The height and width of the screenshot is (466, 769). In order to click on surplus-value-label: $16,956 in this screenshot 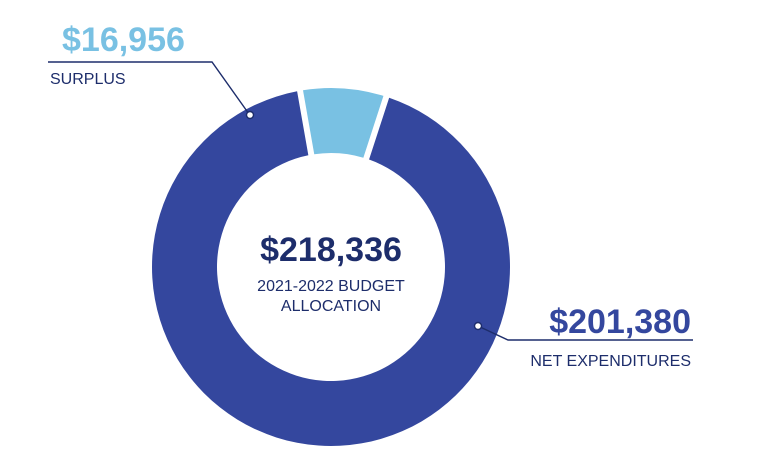, I will do `click(123, 40)`.